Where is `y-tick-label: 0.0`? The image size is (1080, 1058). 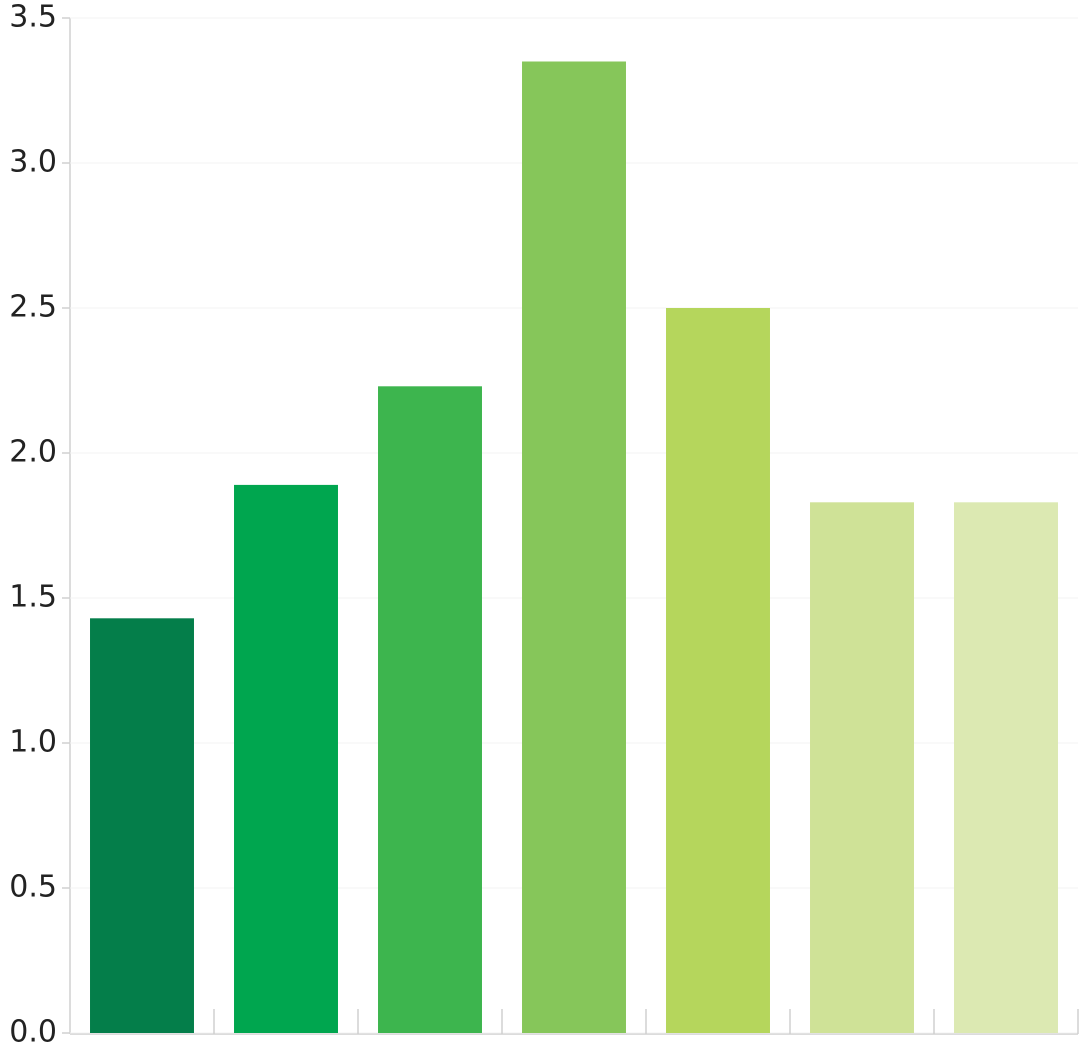 y-tick-label: 0.0 is located at coordinates (33, 1032).